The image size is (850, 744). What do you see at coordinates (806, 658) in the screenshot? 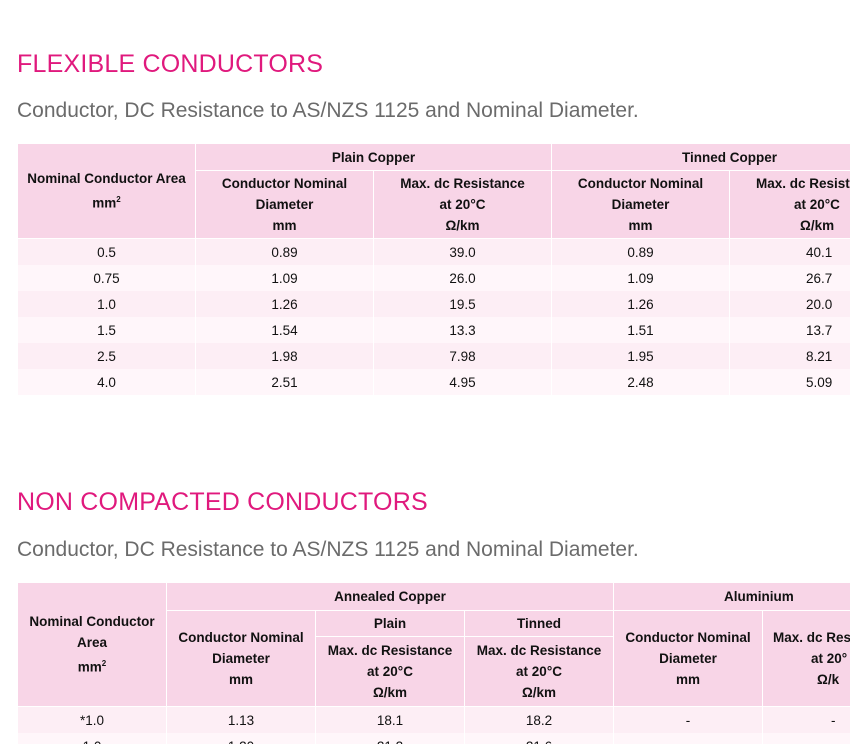
I see `resistance-header: Max. dc Resi at 20° Ω/k` at bounding box center [806, 658].